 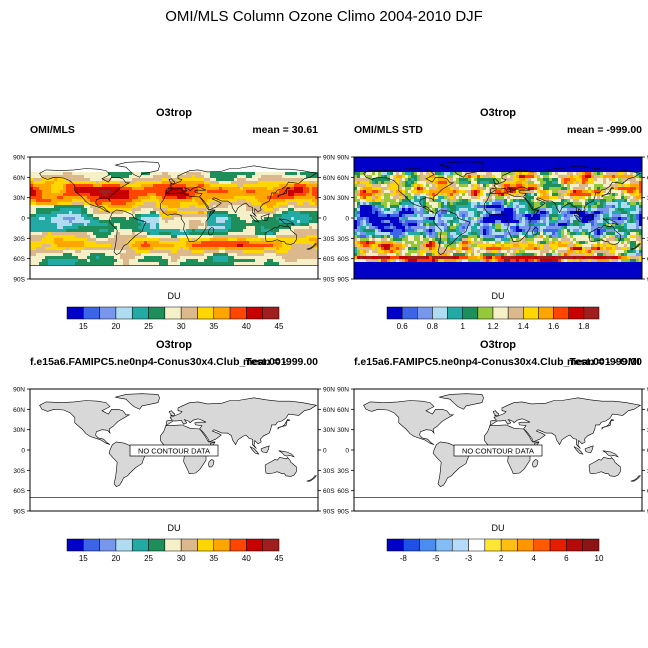 What do you see at coordinates (211, 231) in the screenshot?
I see `continent-outline` at bounding box center [211, 231].